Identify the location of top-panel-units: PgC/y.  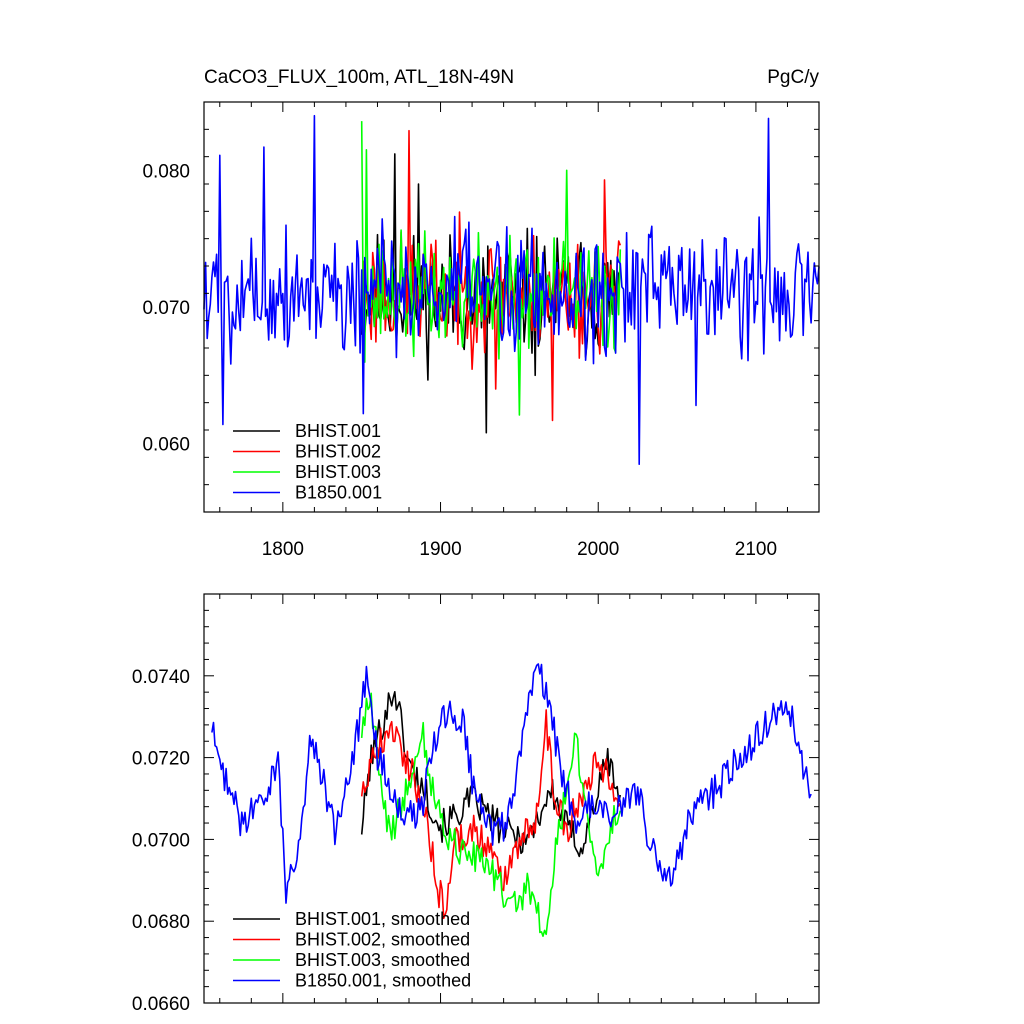
(793, 77).